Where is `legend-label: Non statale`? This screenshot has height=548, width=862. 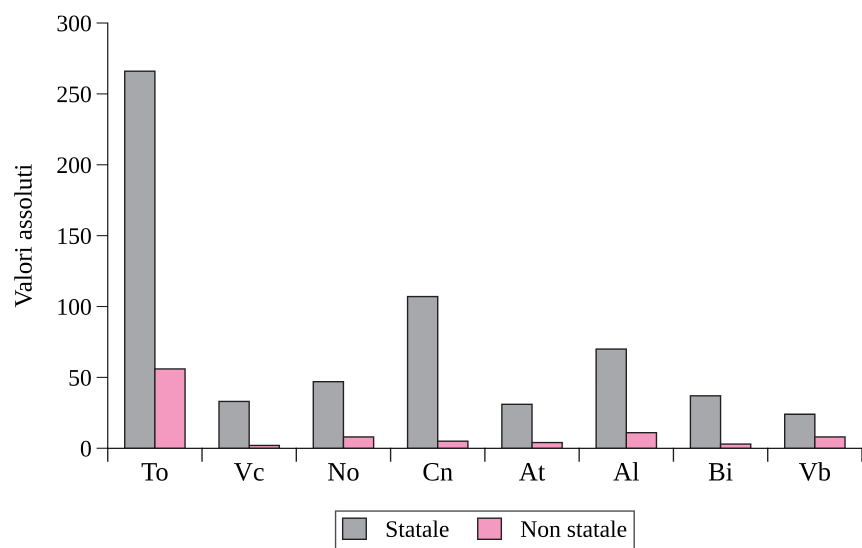 legend-label: Non statale is located at coordinates (573, 529).